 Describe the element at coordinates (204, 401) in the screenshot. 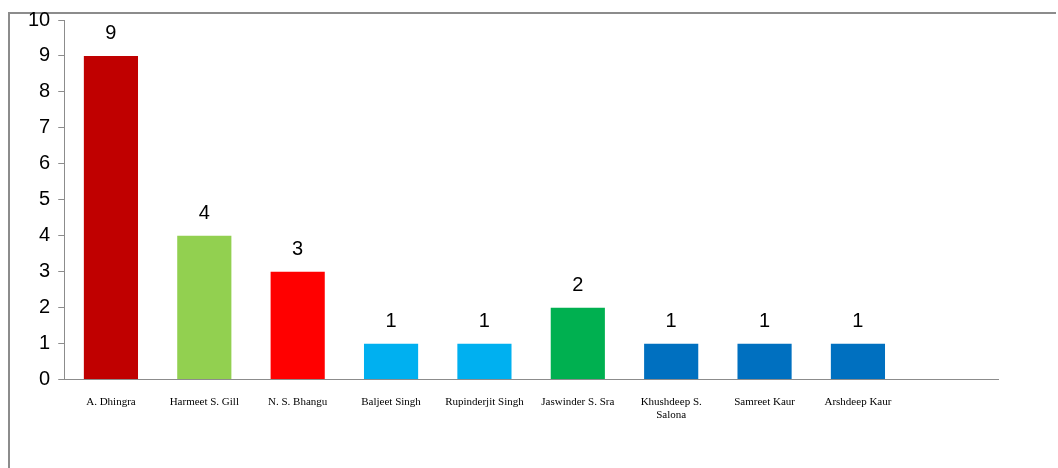

I see `x-tick-label: Harmeet S. Gill` at that location.